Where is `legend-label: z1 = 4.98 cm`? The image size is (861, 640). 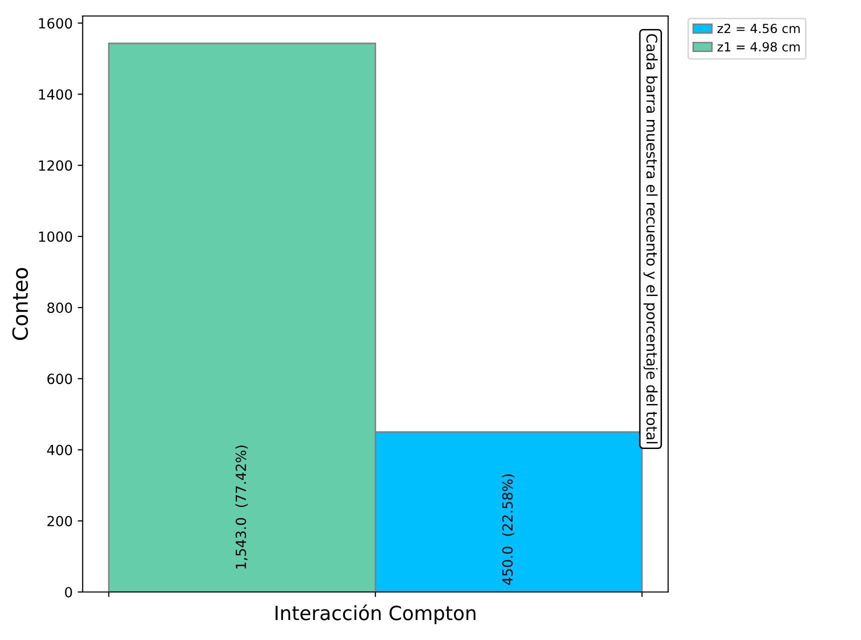
legend-label: z1 = 4.98 cm is located at coordinates (758, 47).